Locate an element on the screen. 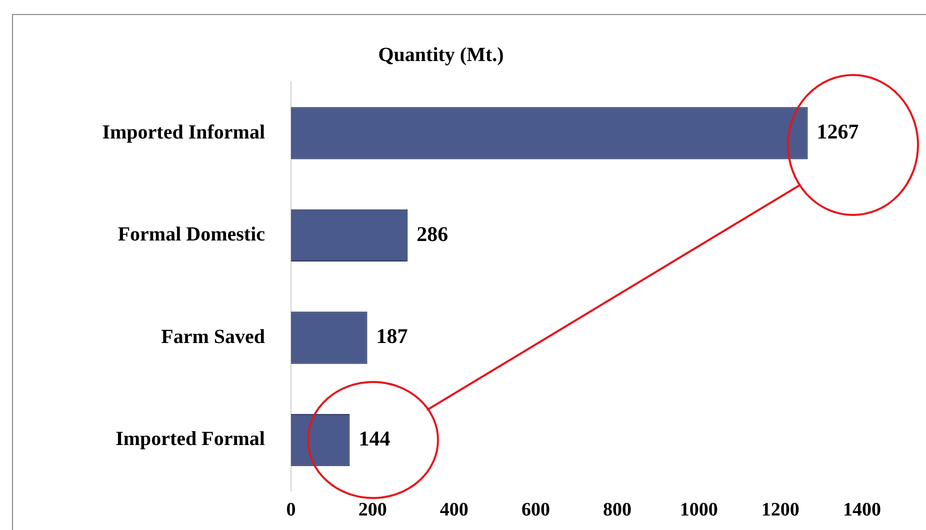 This screenshot has height=530, width=926. y-tick-label: Formal Domestic is located at coordinates (192, 235).